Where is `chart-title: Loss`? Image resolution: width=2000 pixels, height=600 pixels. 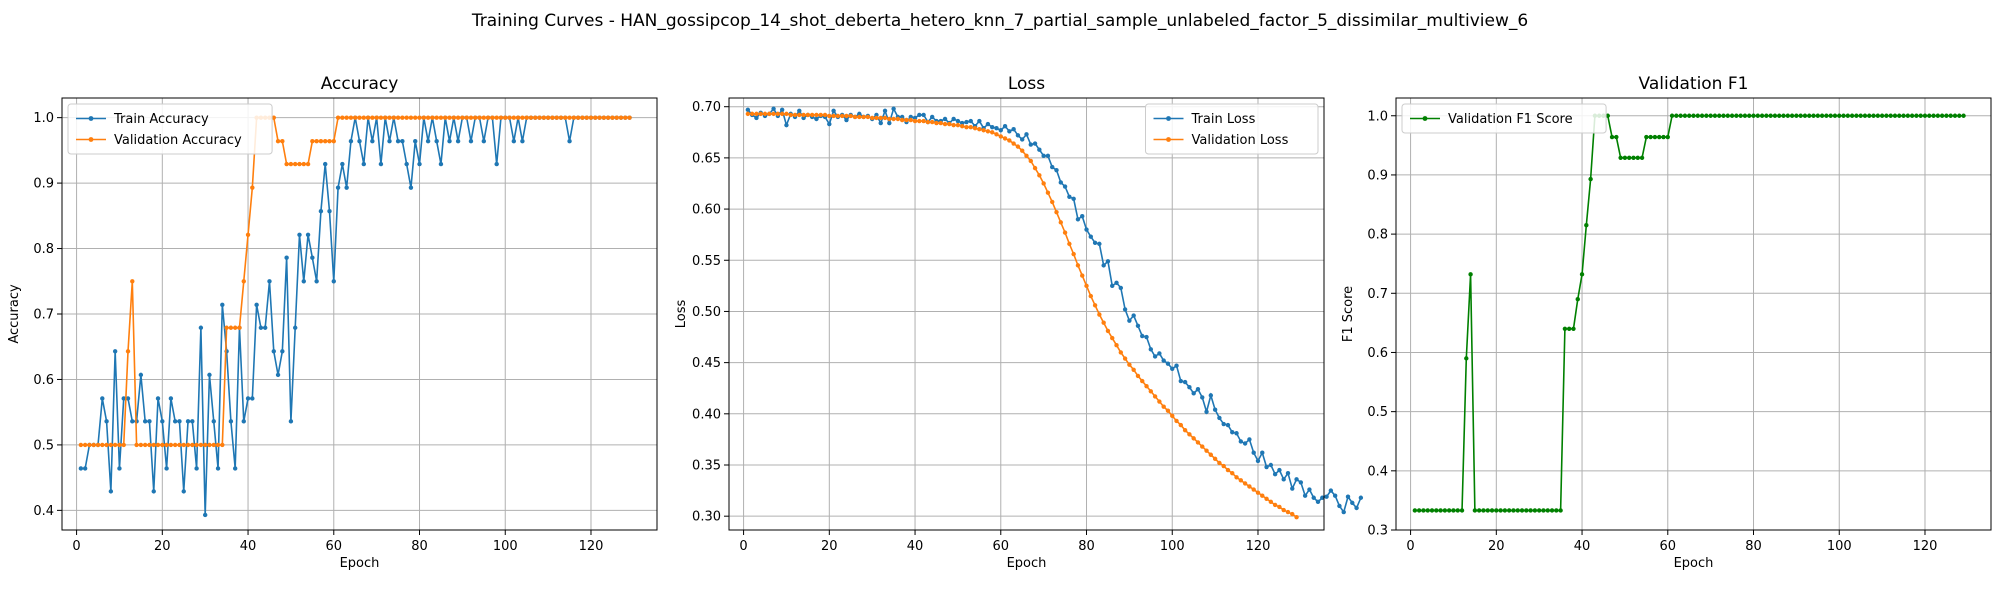 chart-title: Loss is located at coordinates (1026, 84).